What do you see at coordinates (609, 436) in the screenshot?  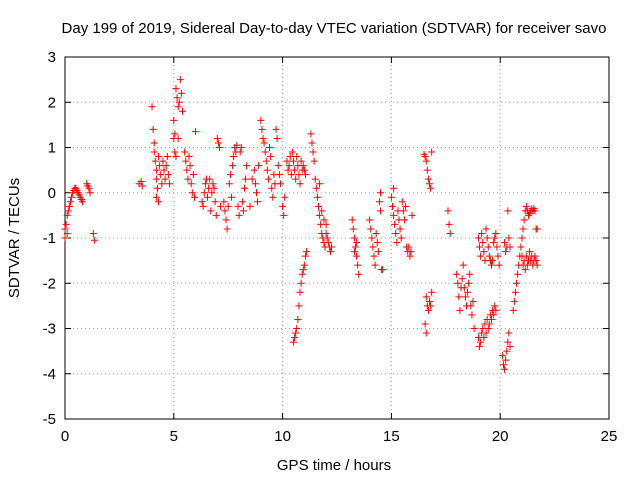 I see `x-tick-label: 25` at bounding box center [609, 436].